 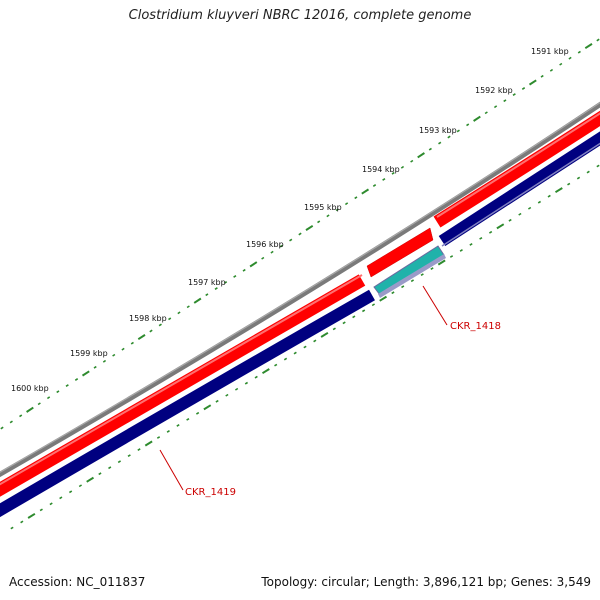 What do you see at coordinates (77, 582) in the screenshot?
I see `accession-text: Accession: NC_011837` at bounding box center [77, 582].